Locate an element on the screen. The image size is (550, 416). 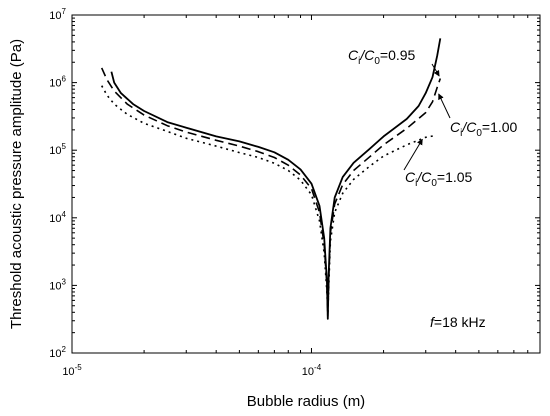
y-tick-label: 10² is located at coordinates (57, 352).